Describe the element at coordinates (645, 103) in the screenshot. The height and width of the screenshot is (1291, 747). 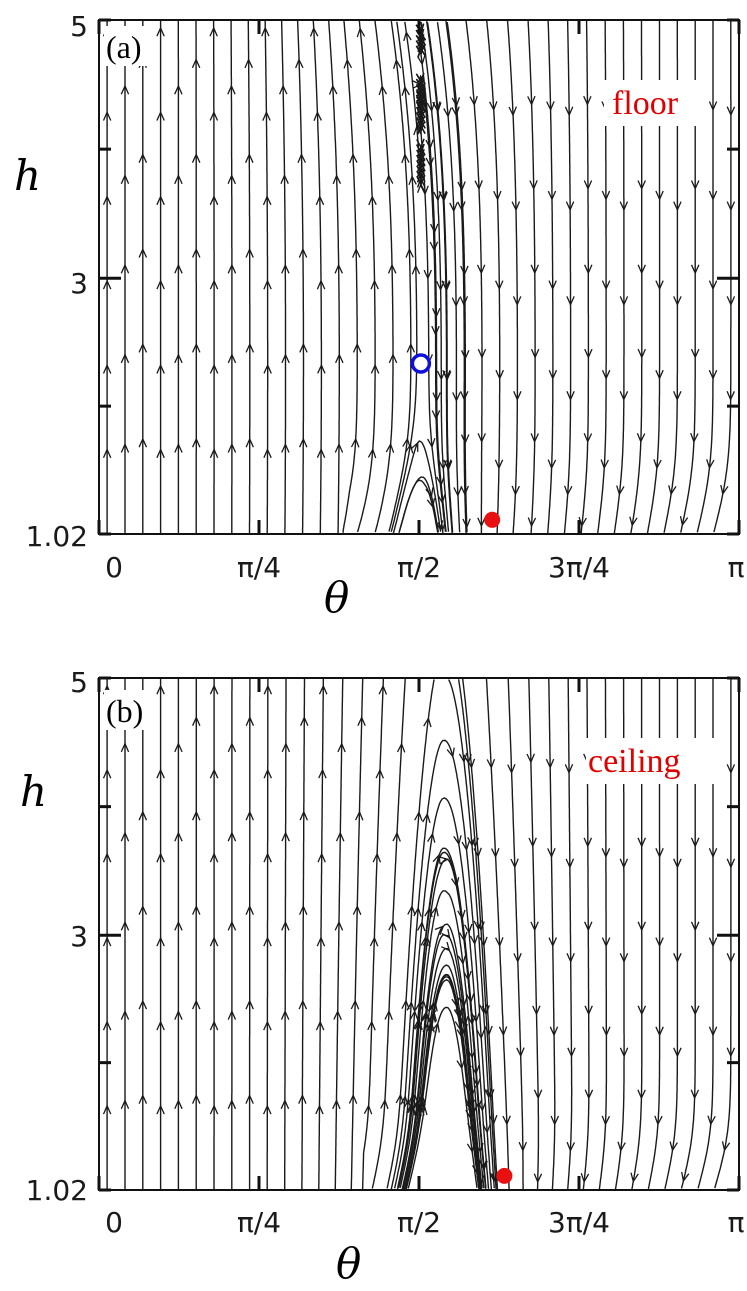
I see `annotation-floor: floor` at that location.